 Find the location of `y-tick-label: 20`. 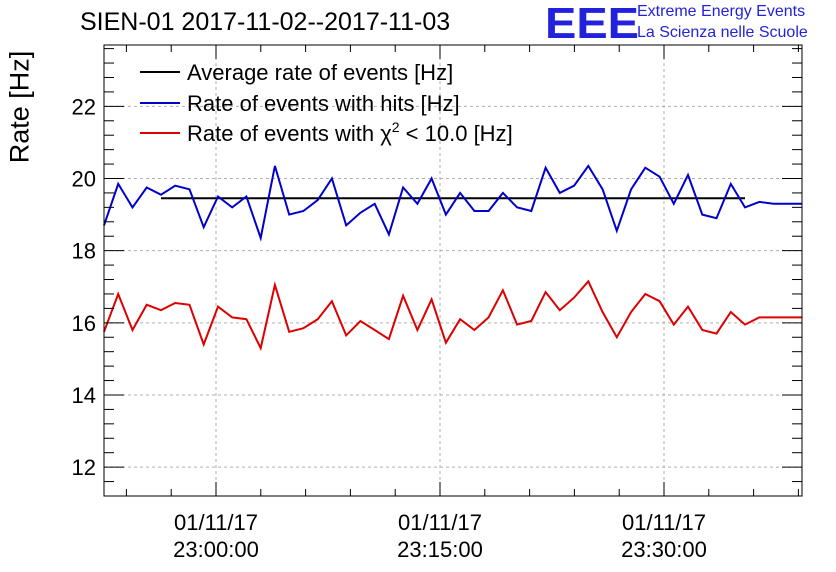

y-tick-label: 20 is located at coordinates (84, 178).